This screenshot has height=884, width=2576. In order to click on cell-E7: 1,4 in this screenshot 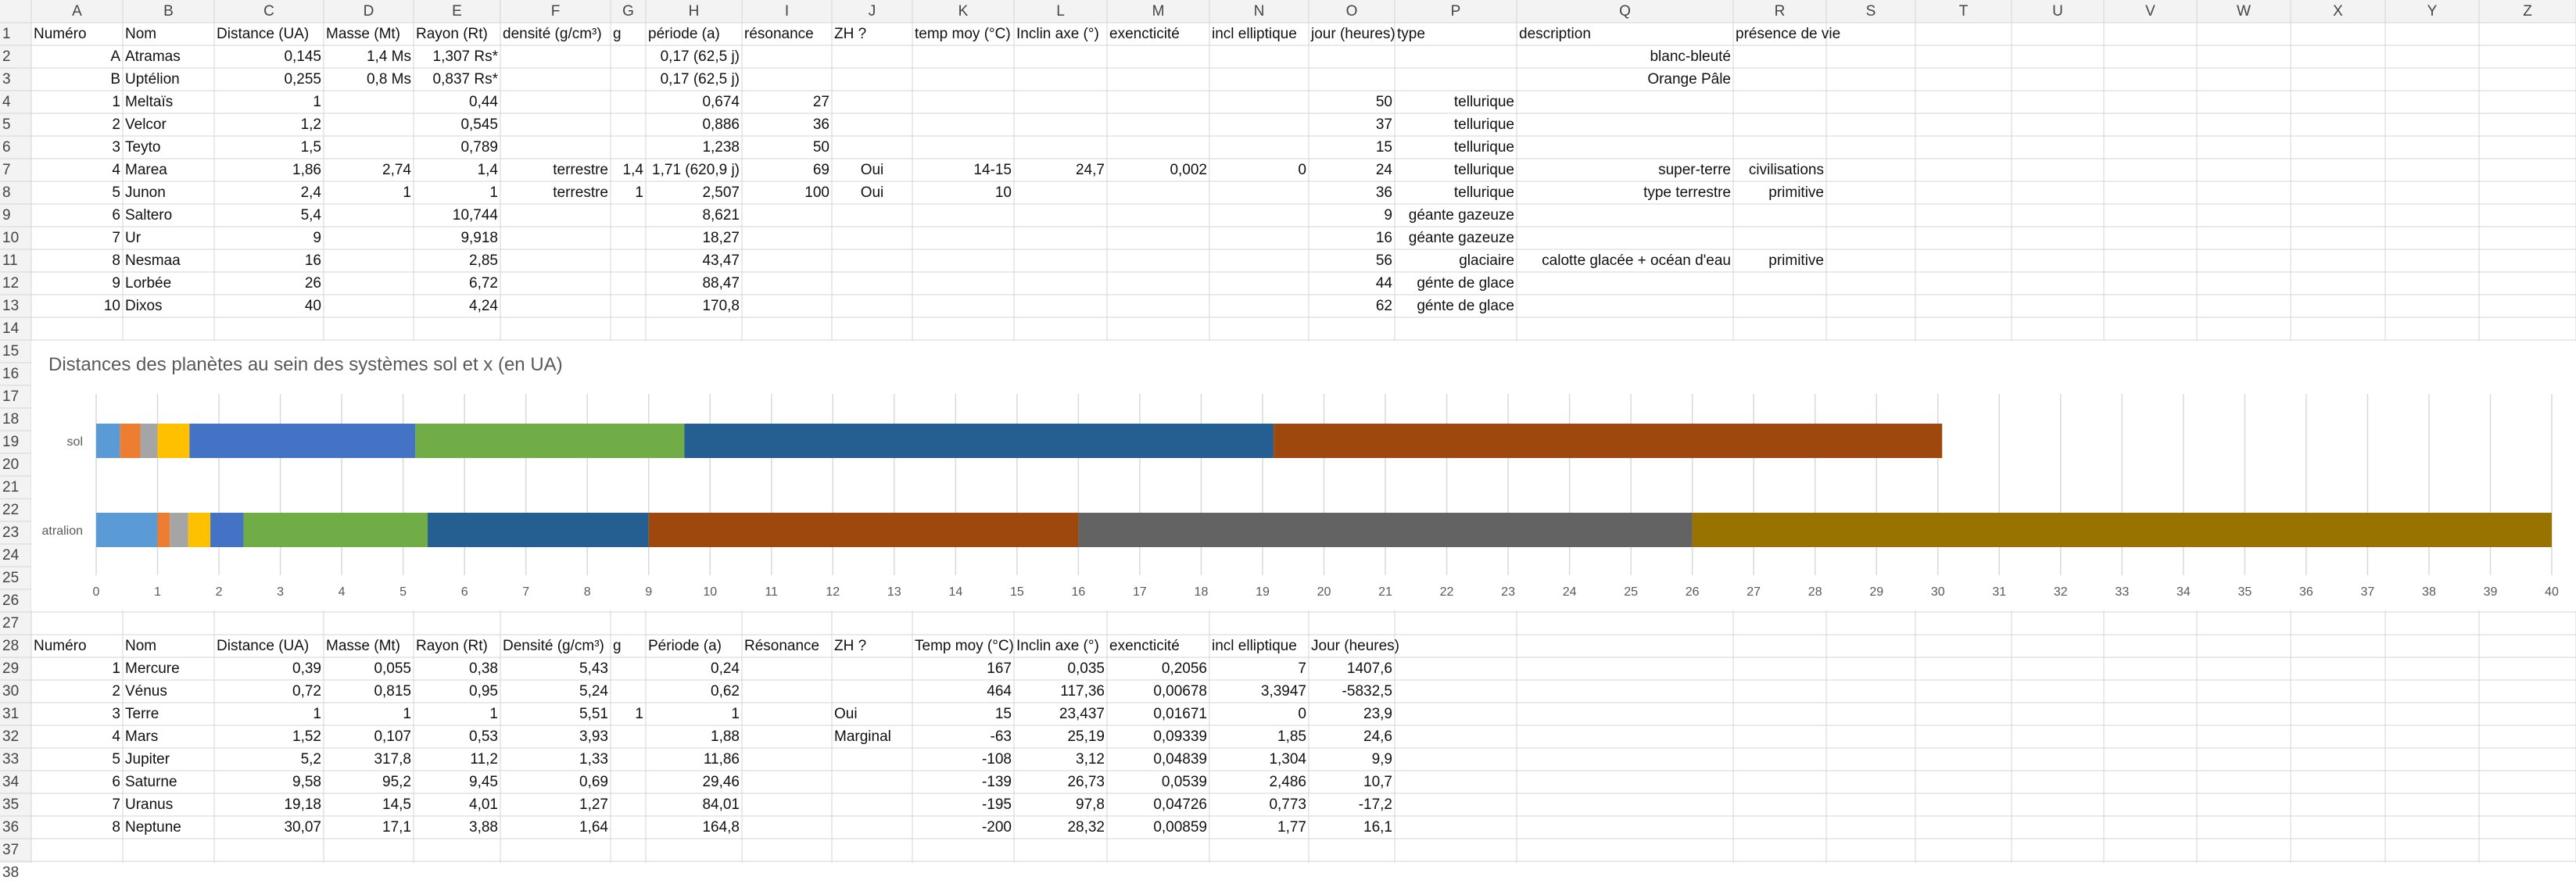, I will do `click(488, 170)`.